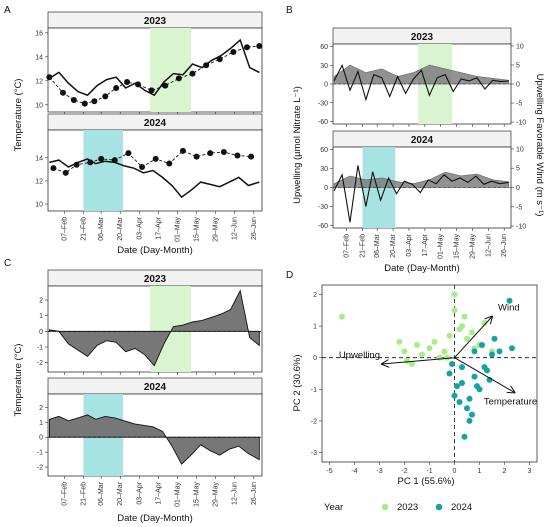 The width and height of the screenshot is (550, 527). What do you see at coordinates (7, 10) in the screenshot?
I see `panel-label-a: A` at bounding box center [7, 10].